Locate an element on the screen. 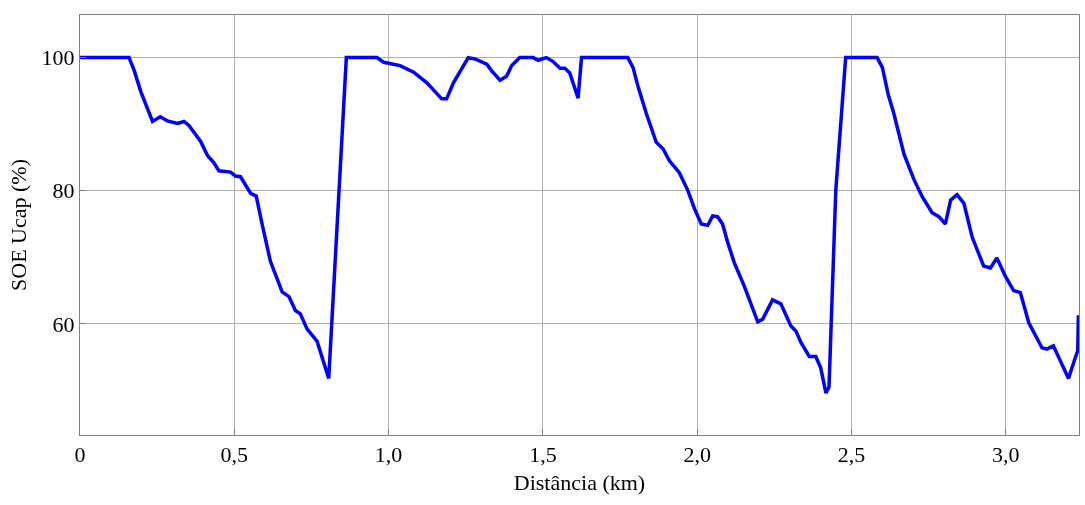 The width and height of the screenshot is (1085, 505). x-tick-label: 3,0 is located at coordinates (1006, 455).